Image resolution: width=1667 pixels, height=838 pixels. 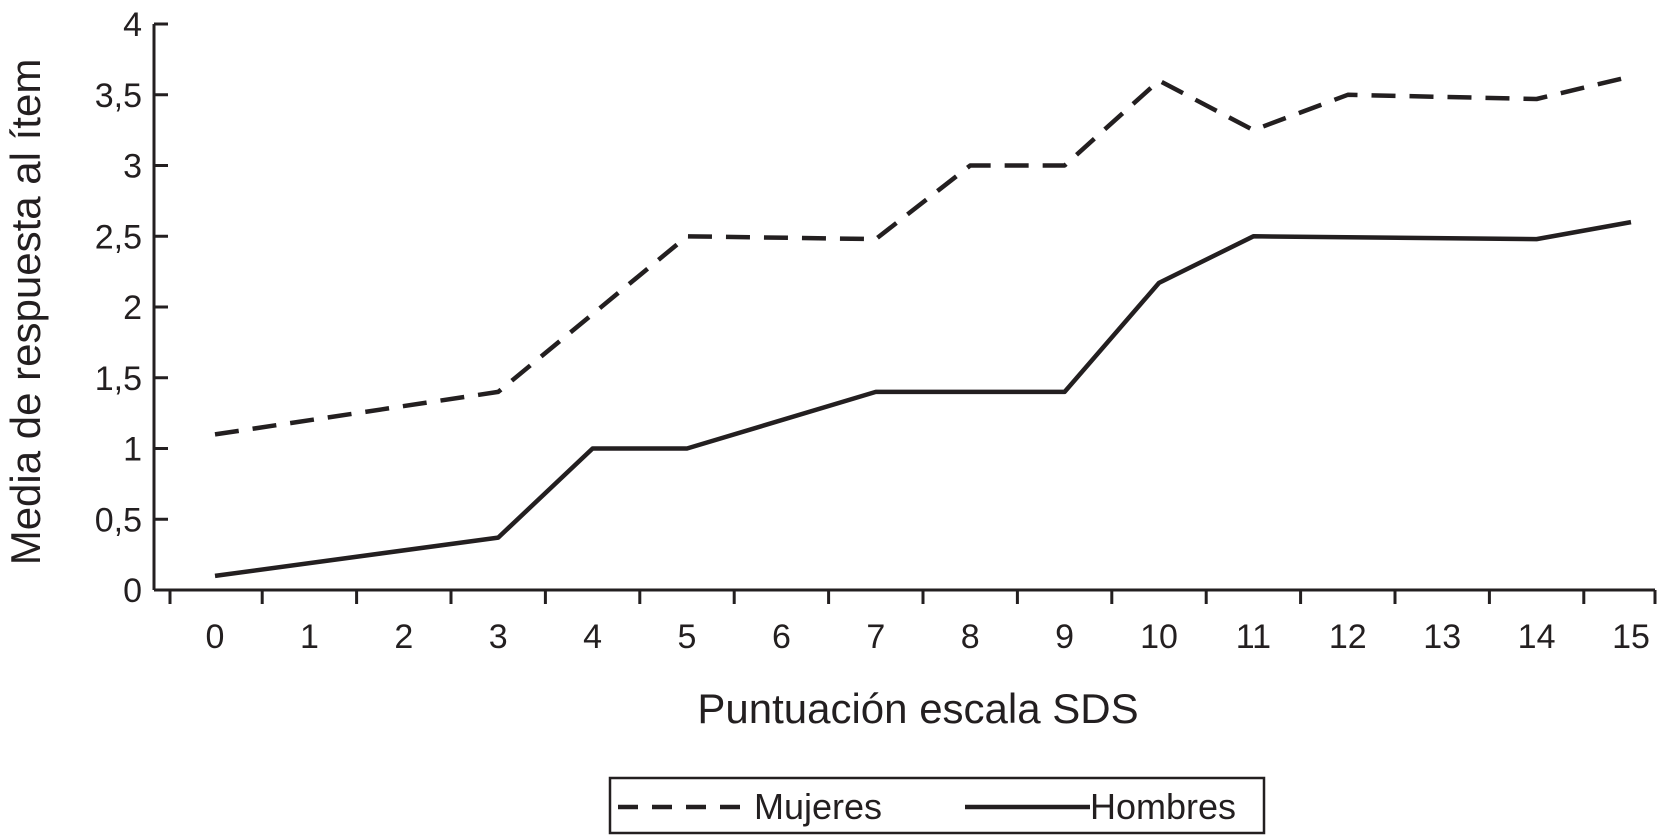 What do you see at coordinates (132, 591) in the screenshot?
I see `y-tick-label: 0` at bounding box center [132, 591].